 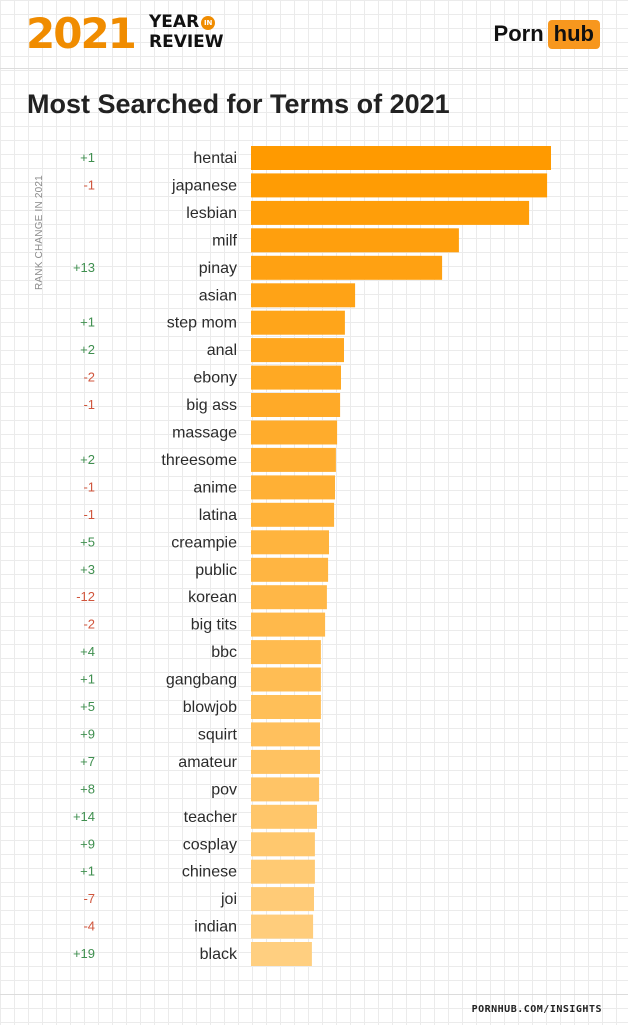 What do you see at coordinates (211, 213) in the screenshot?
I see `category-label: lesbian` at bounding box center [211, 213].